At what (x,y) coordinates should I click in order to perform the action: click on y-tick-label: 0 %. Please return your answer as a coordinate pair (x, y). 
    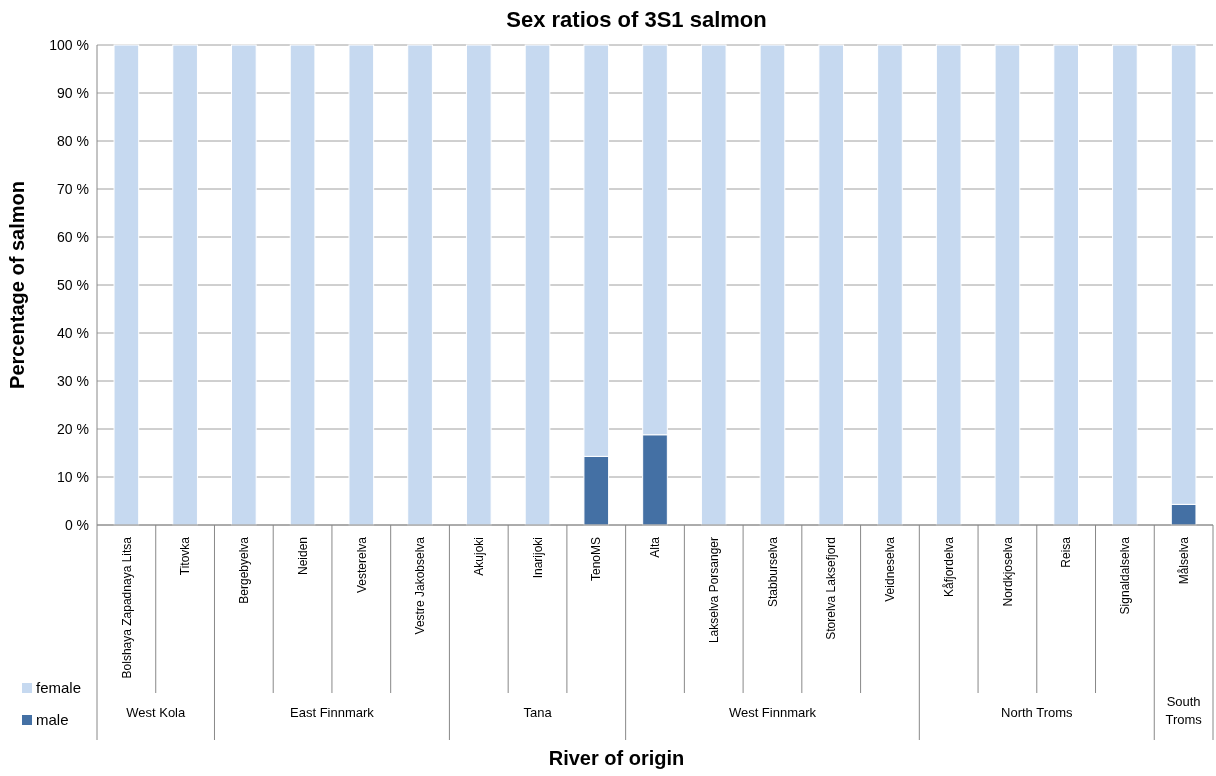
    Looking at the image, I should click on (76, 524).